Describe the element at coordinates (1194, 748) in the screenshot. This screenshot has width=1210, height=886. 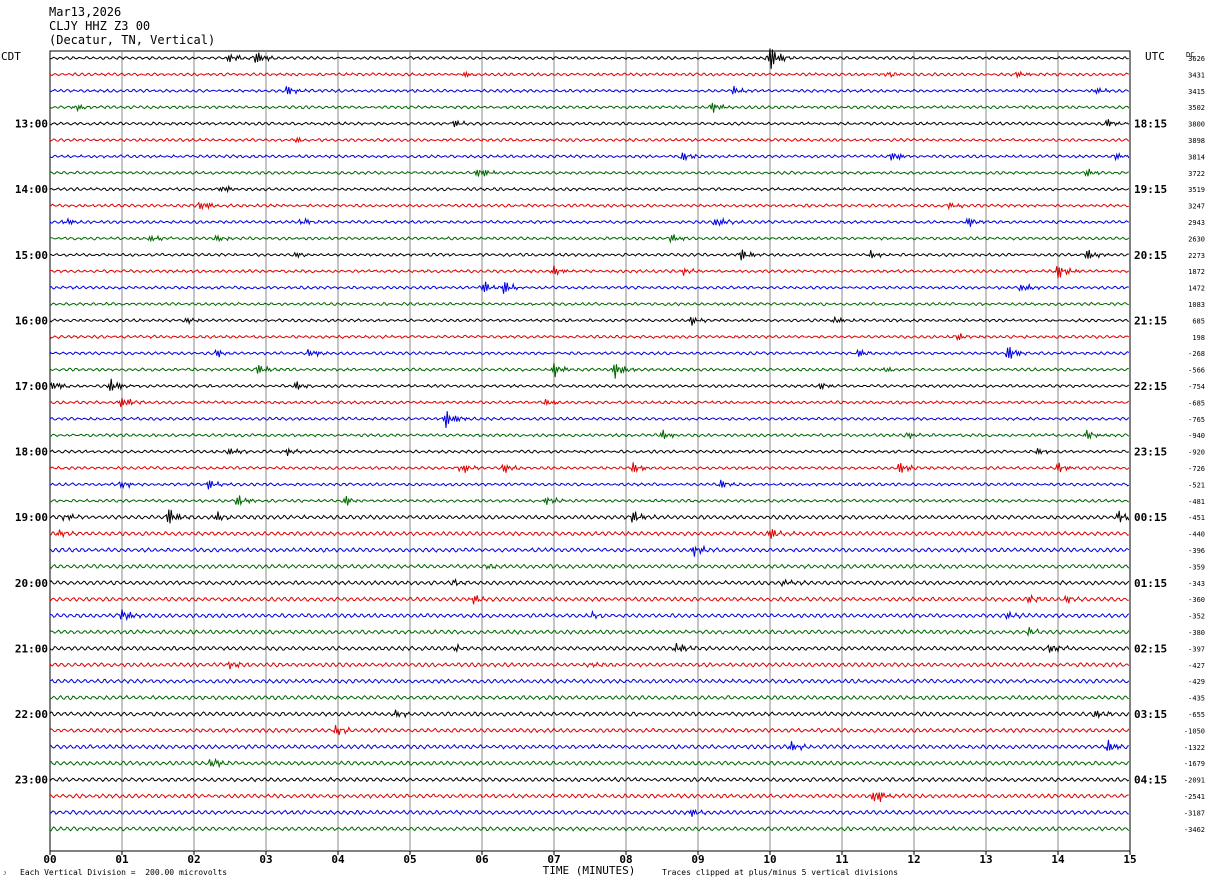
I see `dc-offset-label: -1322` at that location.